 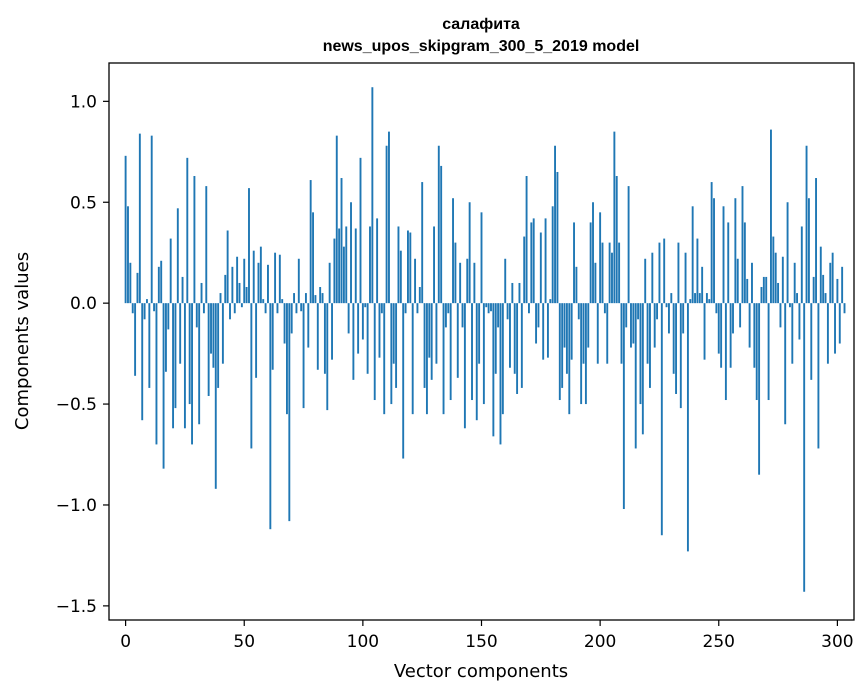 What do you see at coordinates (481, 671) in the screenshot?
I see `x-axis-label: Vector components` at bounding box center [481, 671].